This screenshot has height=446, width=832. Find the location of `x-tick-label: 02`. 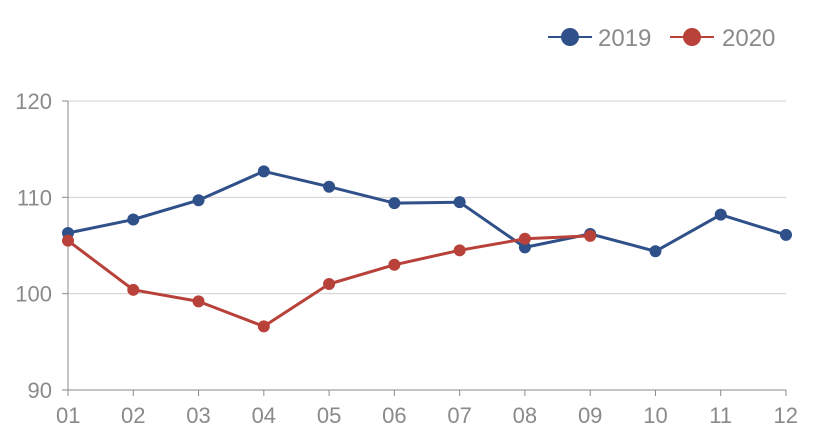

x-tick-label: 02 is located at coordinates (133, 415).